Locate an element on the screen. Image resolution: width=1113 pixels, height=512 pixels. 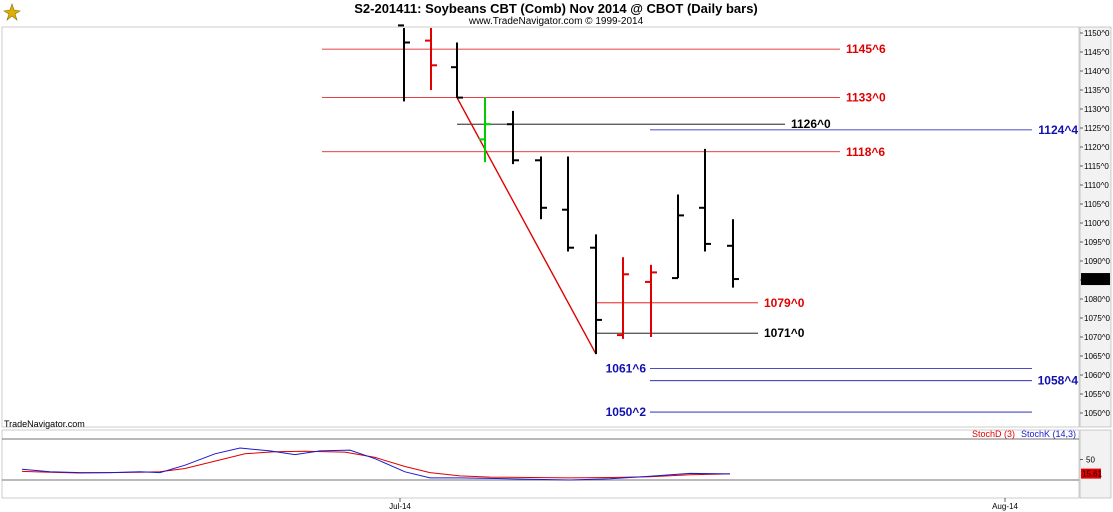
level-label: 1071^0 is located at coordinates (784, 333).